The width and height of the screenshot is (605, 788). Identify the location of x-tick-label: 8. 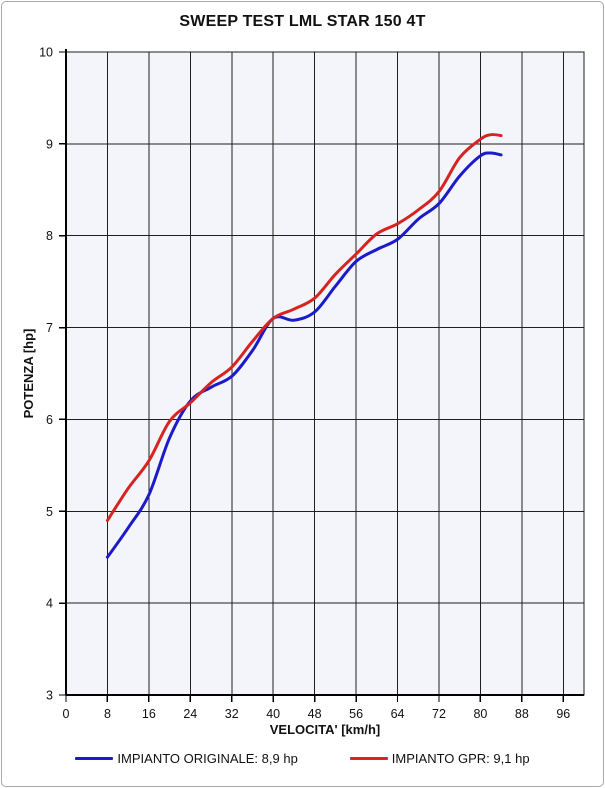
(107, 714).